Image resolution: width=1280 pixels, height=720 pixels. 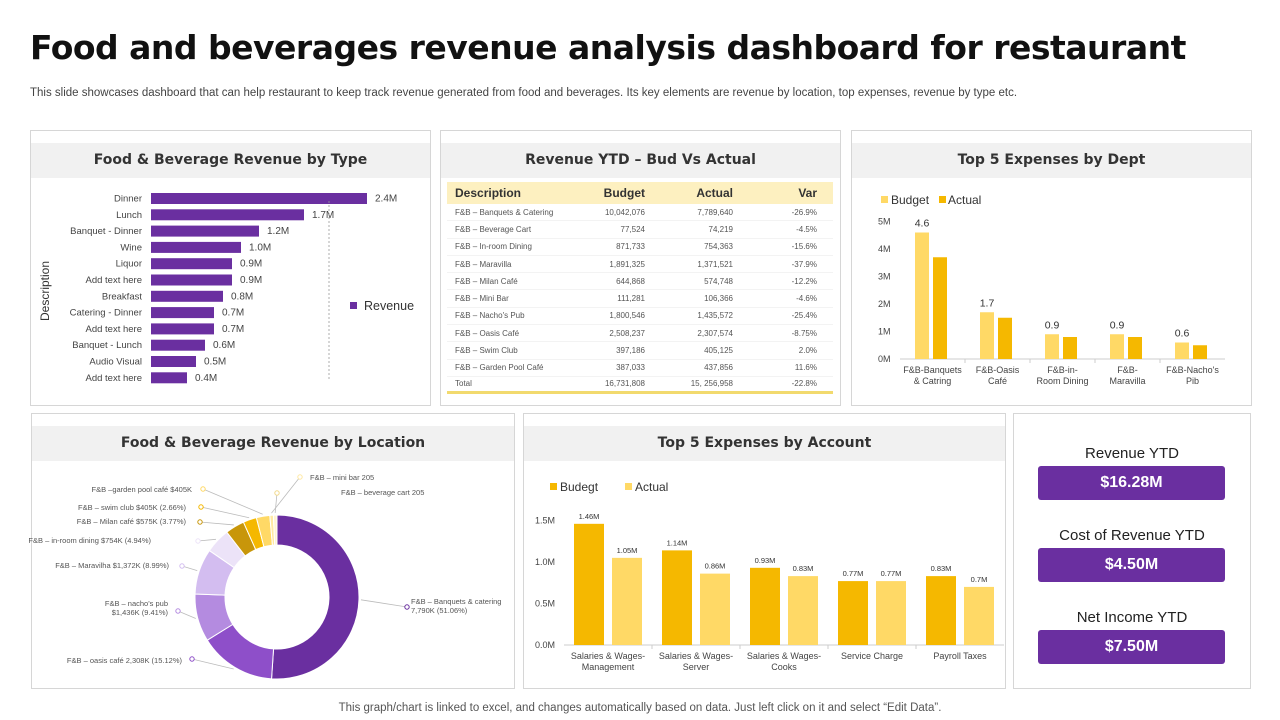 What do you see at coordinates (499, 368) in the screenshot?
I see `table-cell: F&B – Garden Pool Café` at bounding box center [499, 368].